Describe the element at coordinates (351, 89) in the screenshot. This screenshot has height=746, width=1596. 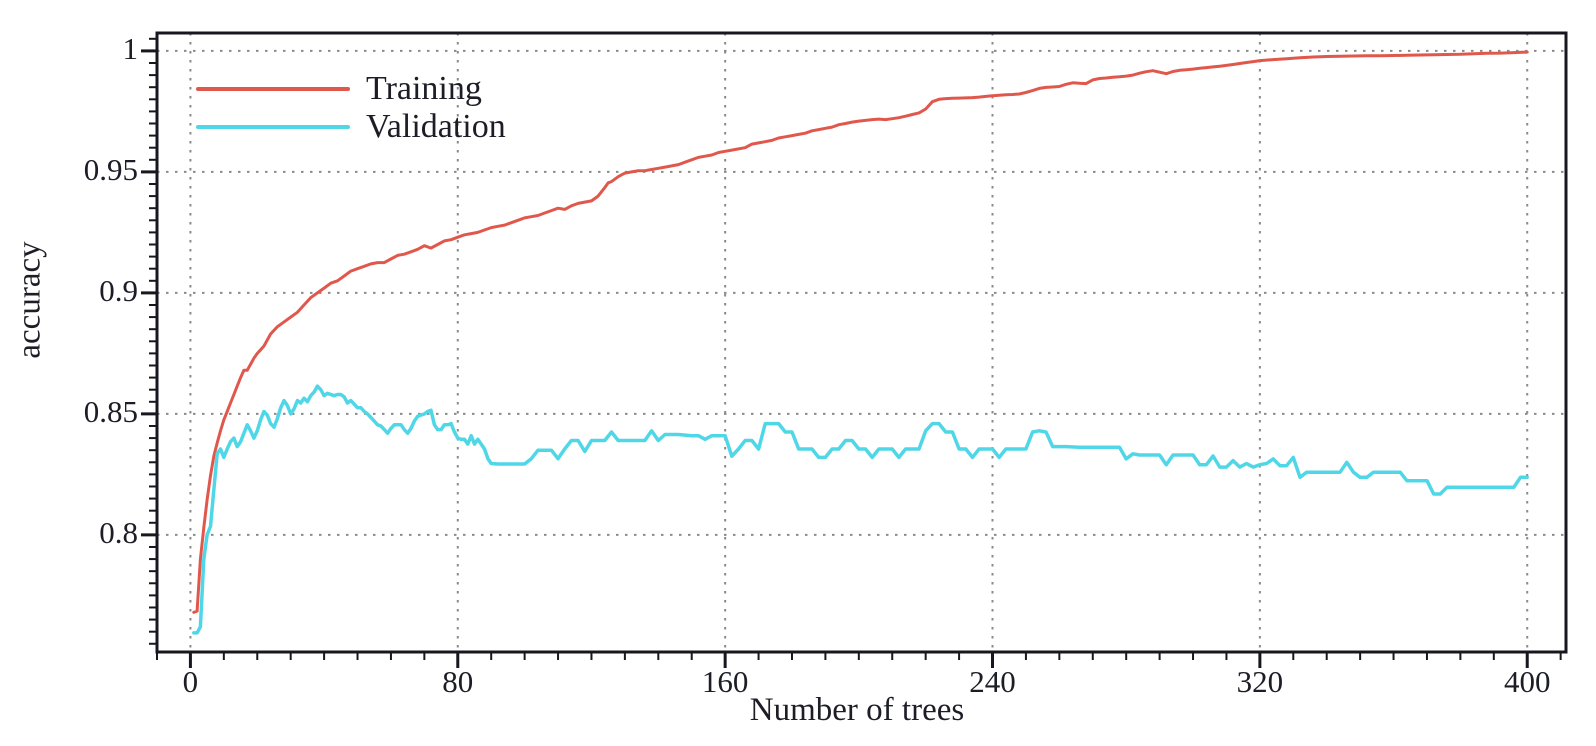
I see `legend-item-training: Training` at that location.